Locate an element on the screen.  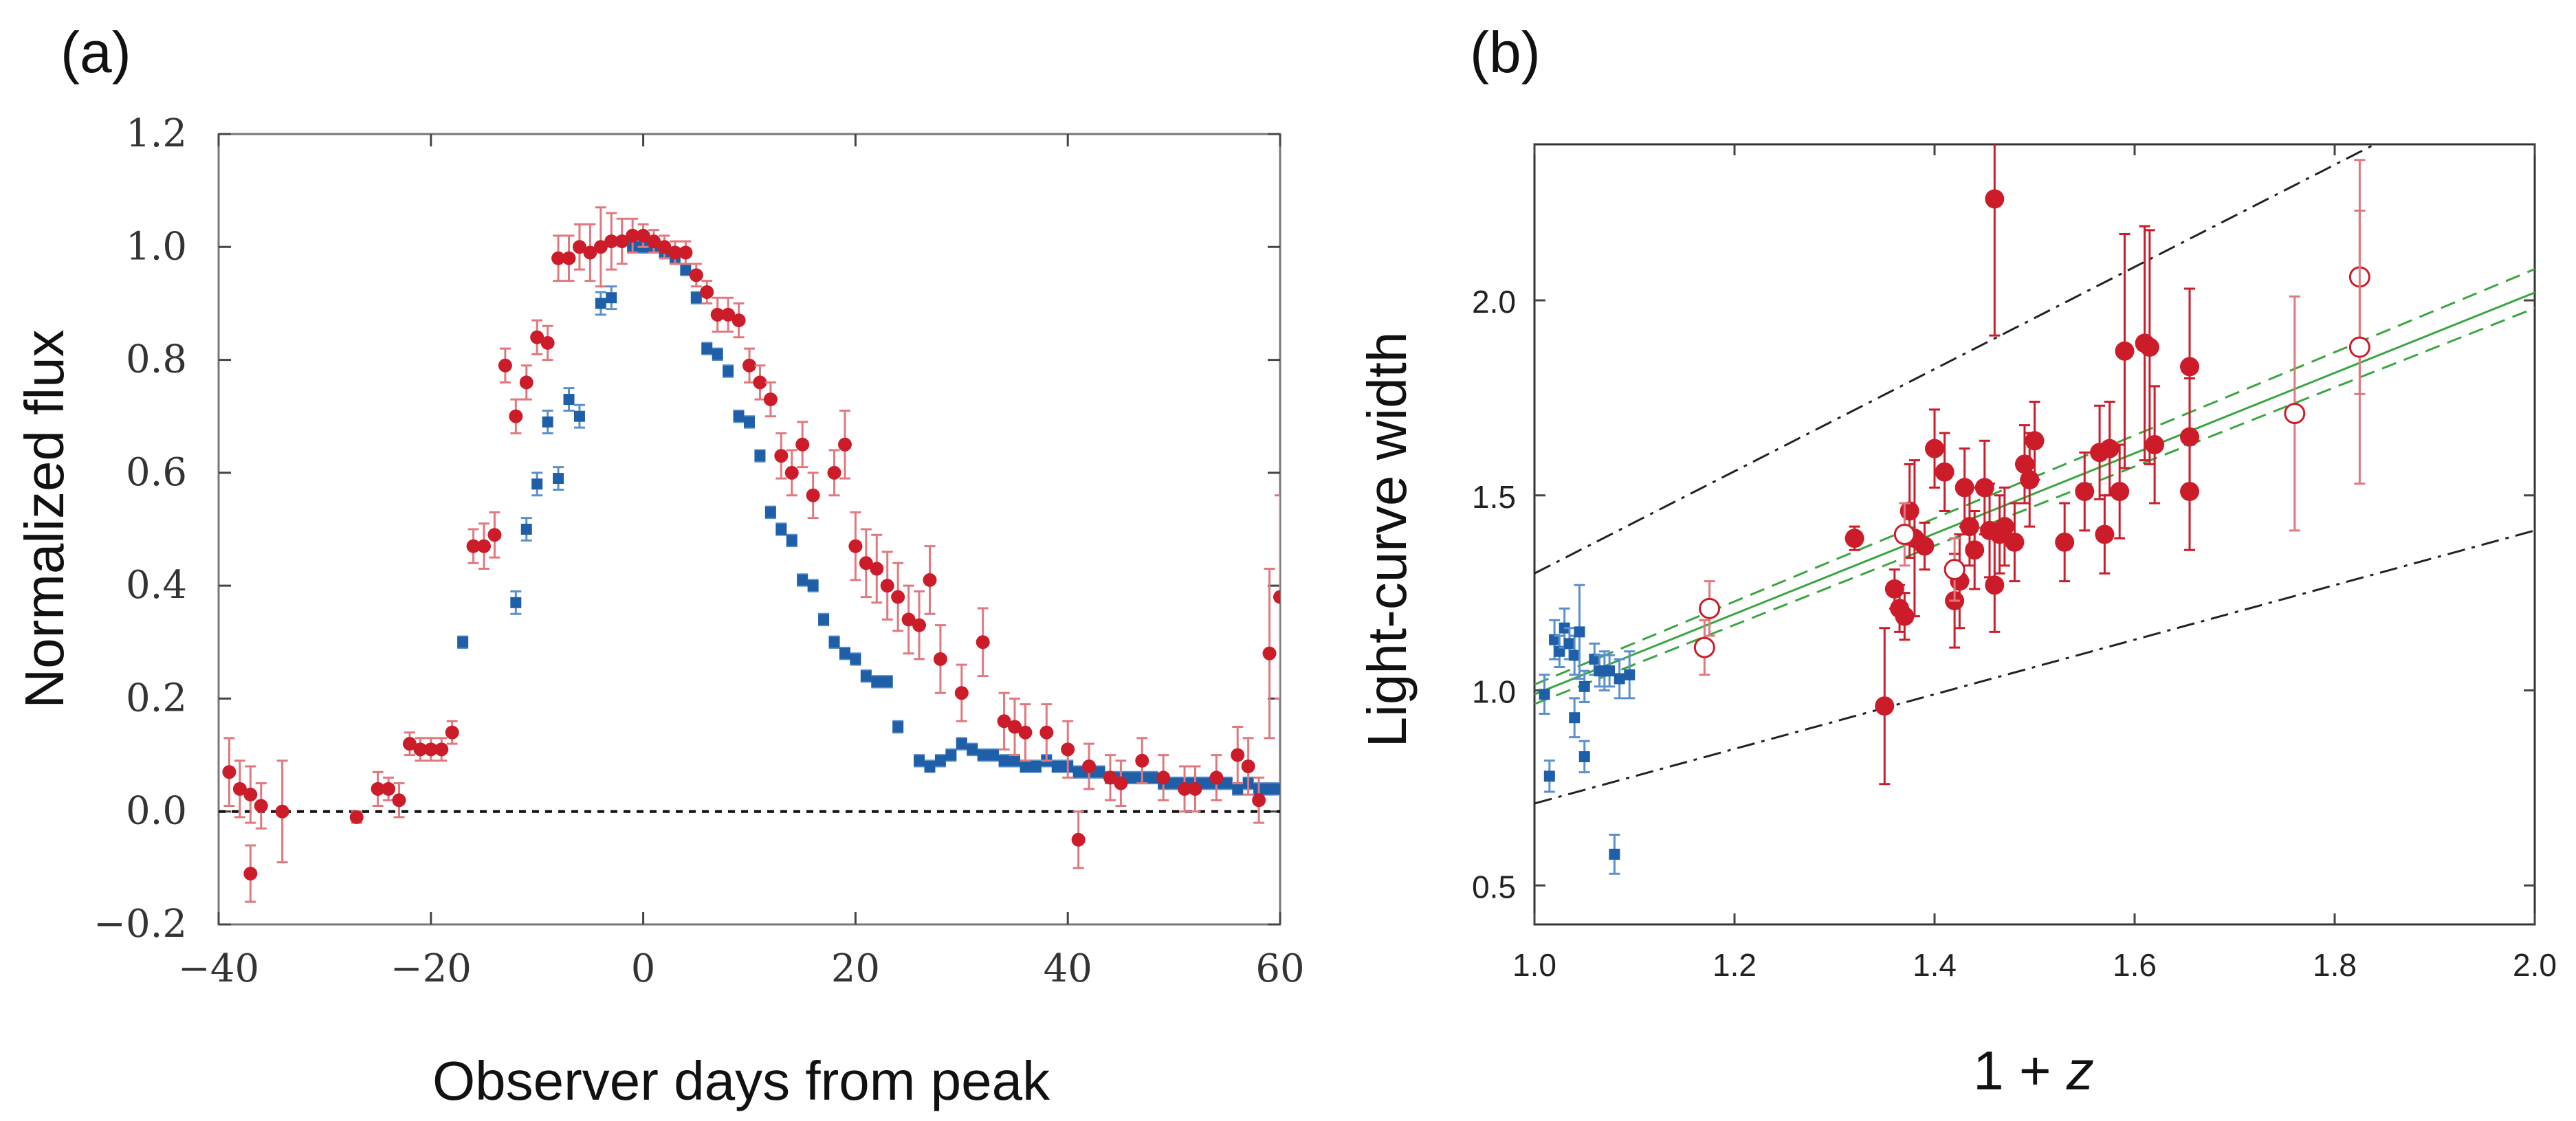
y-tick-label: 1.5 is located at coordinates (1494, 497).